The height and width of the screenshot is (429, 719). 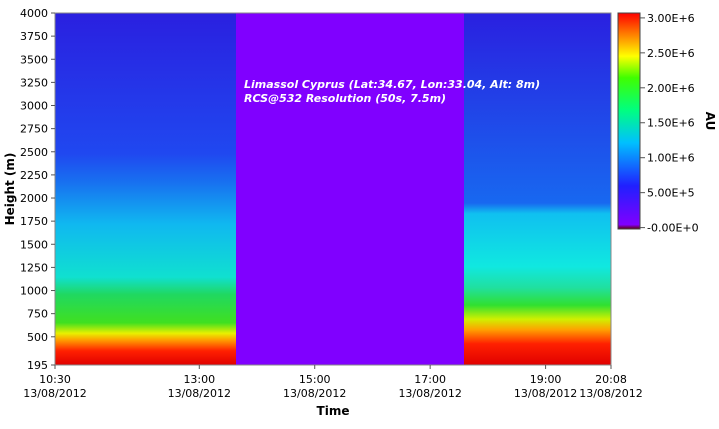 I want to click on annotation: RCS@532 Resolution (50s, 7.5m), so click(x=345, y=98).